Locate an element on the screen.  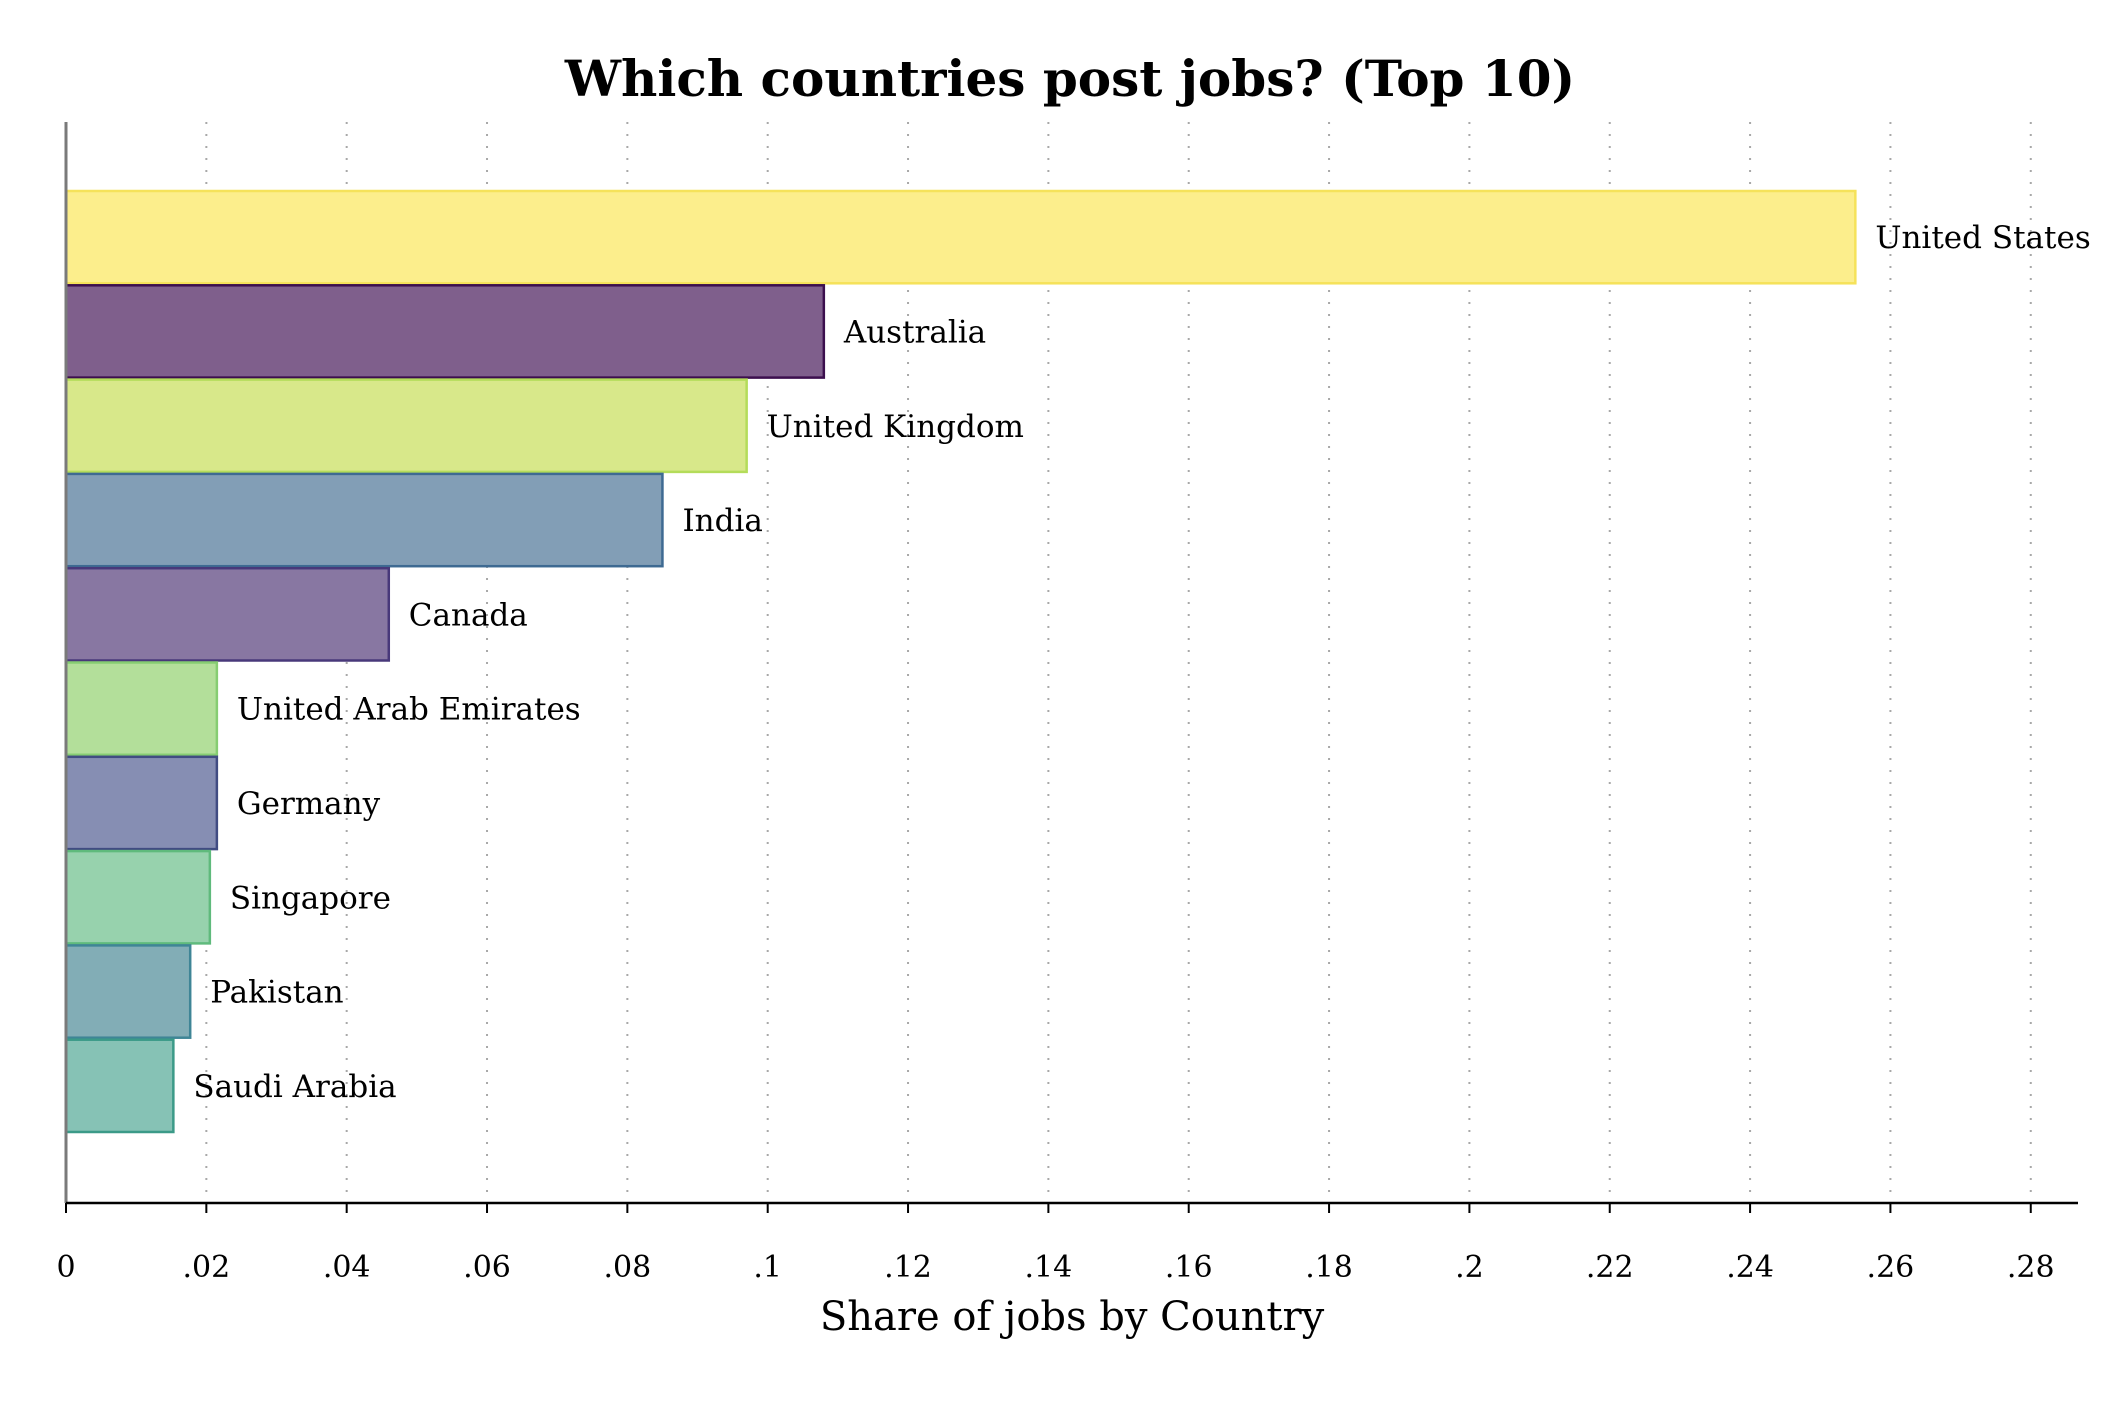
x-tick-label: .14 is located at coordinates (1049, 1267).